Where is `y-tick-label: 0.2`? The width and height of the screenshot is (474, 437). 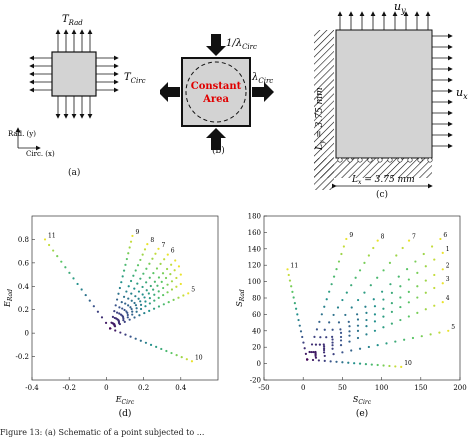
y-tick-label: 0.2 is located at coordinates (23, 310).